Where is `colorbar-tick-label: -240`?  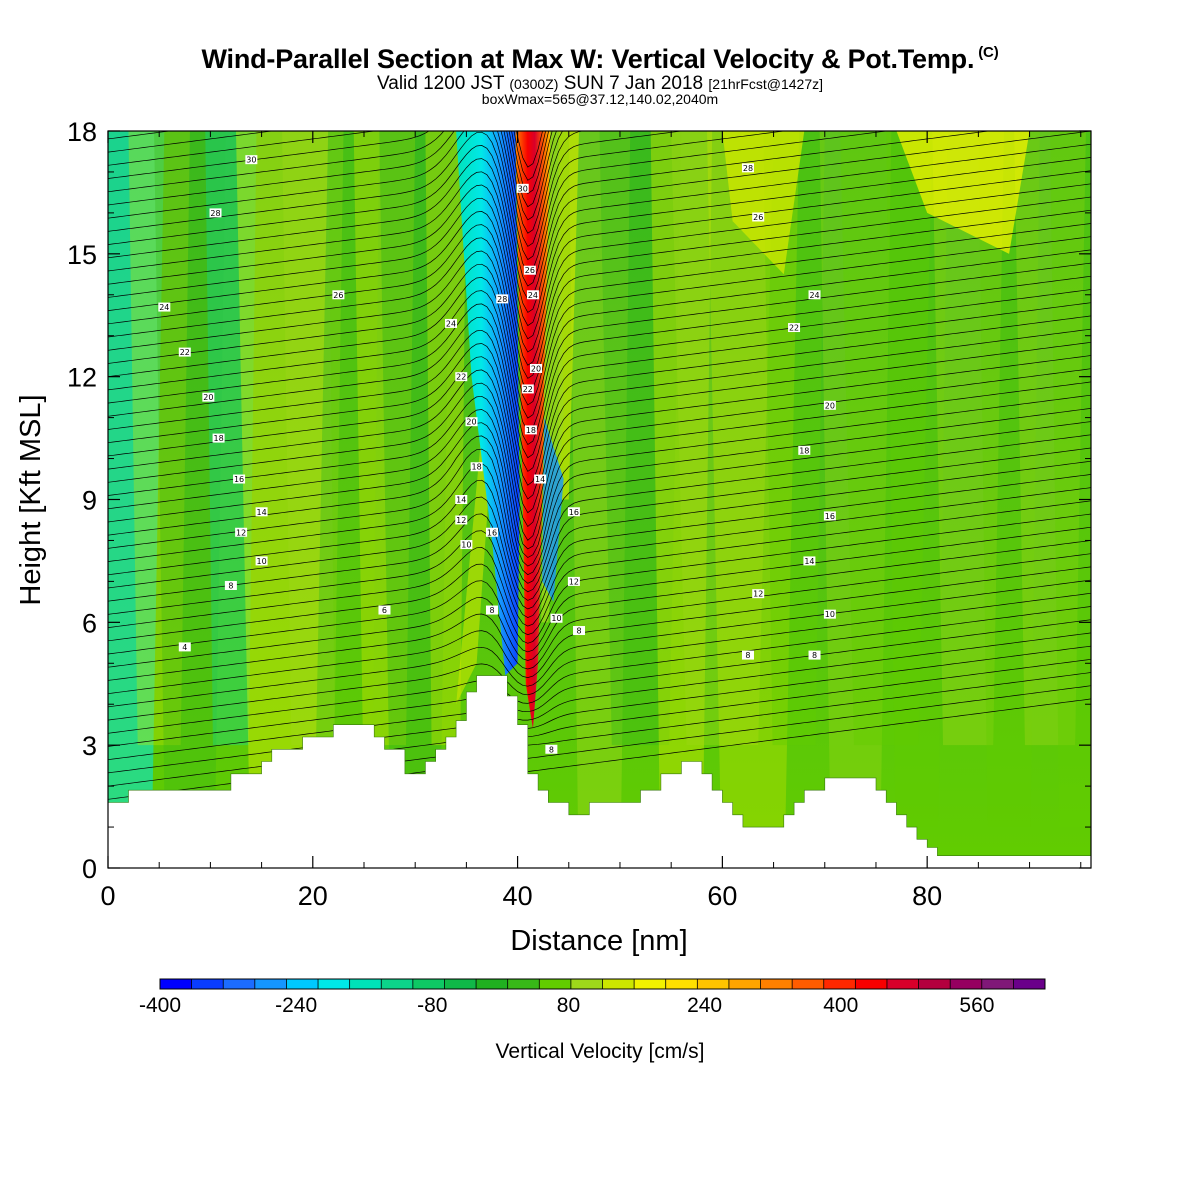 colorbar-tick-label: -240 is located at coordinates (296, 1005).